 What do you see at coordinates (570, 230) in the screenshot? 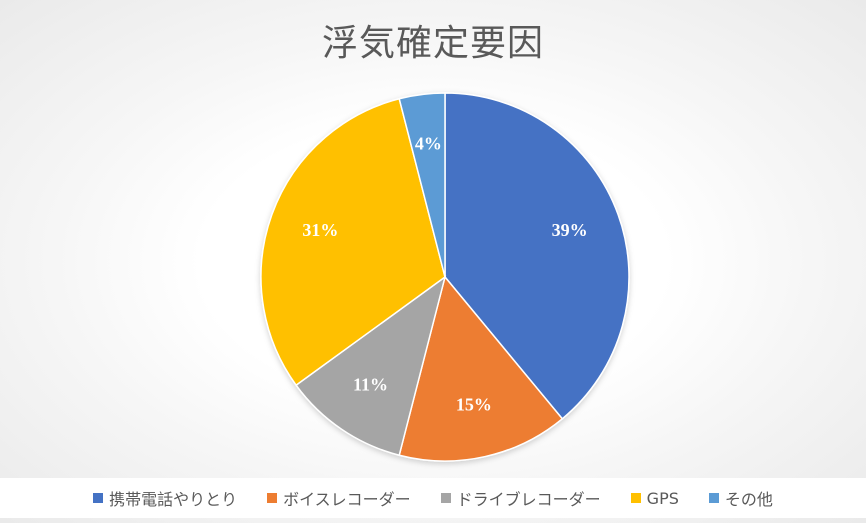
I see `data-label-1: 39%` at bounding box center [570, 230].